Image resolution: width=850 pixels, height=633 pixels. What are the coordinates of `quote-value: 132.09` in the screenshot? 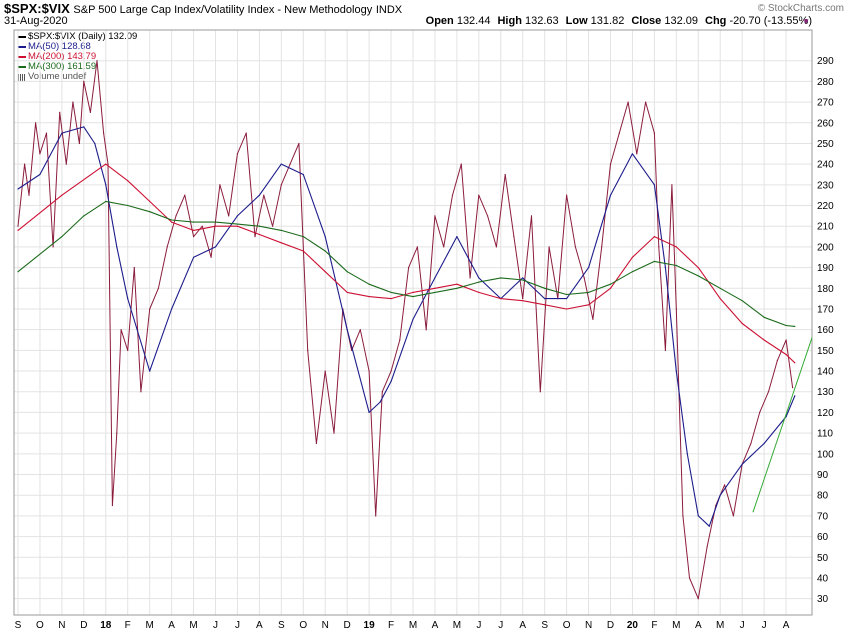 It's located at (679, 21).